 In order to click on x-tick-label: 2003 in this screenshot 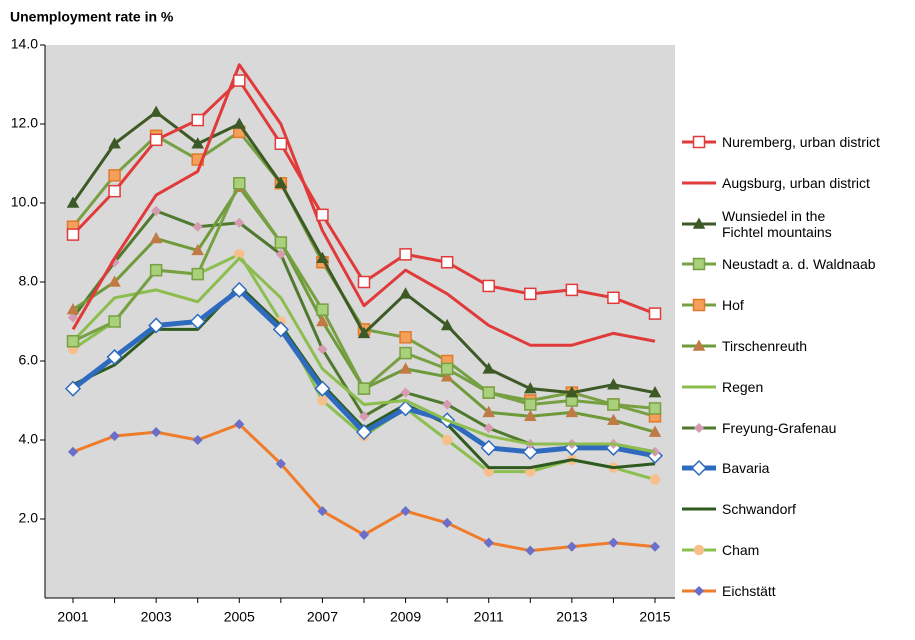, I will do `click(156, 617)`.